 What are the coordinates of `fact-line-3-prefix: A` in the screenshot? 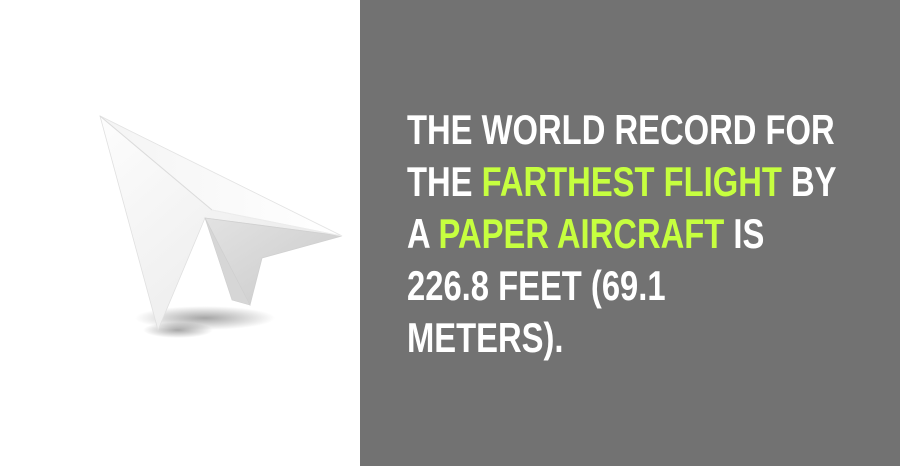 It's located at (423, 233).